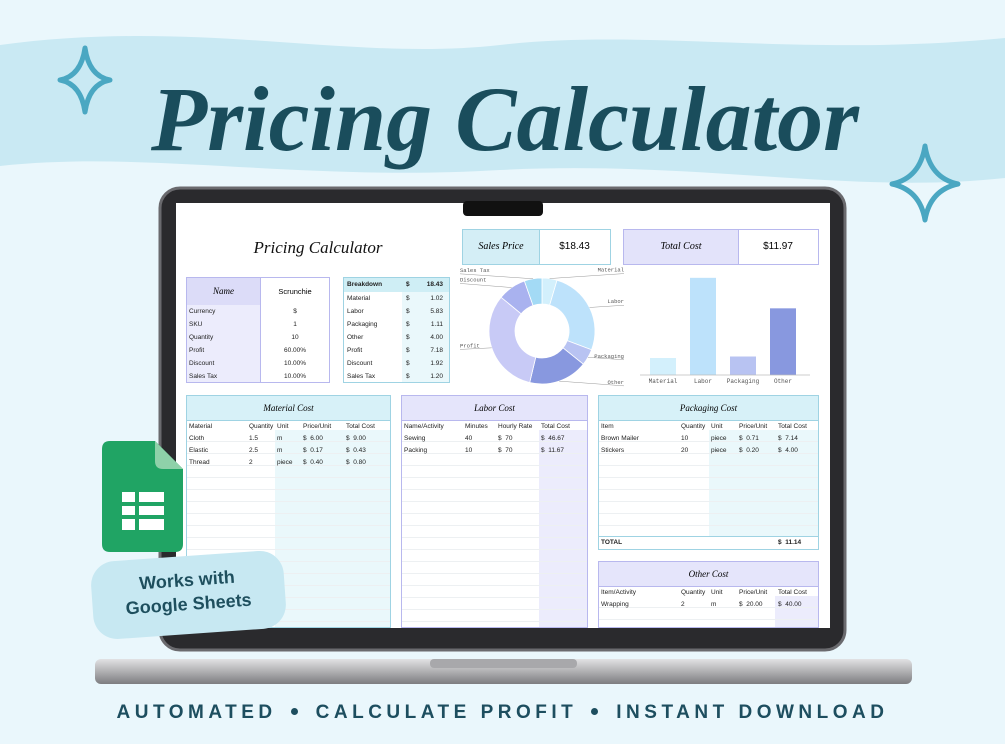 The height and width of the screenshot is (744, 1005). I want to click on cost-cell: $ 0.17, so click(313, 450).